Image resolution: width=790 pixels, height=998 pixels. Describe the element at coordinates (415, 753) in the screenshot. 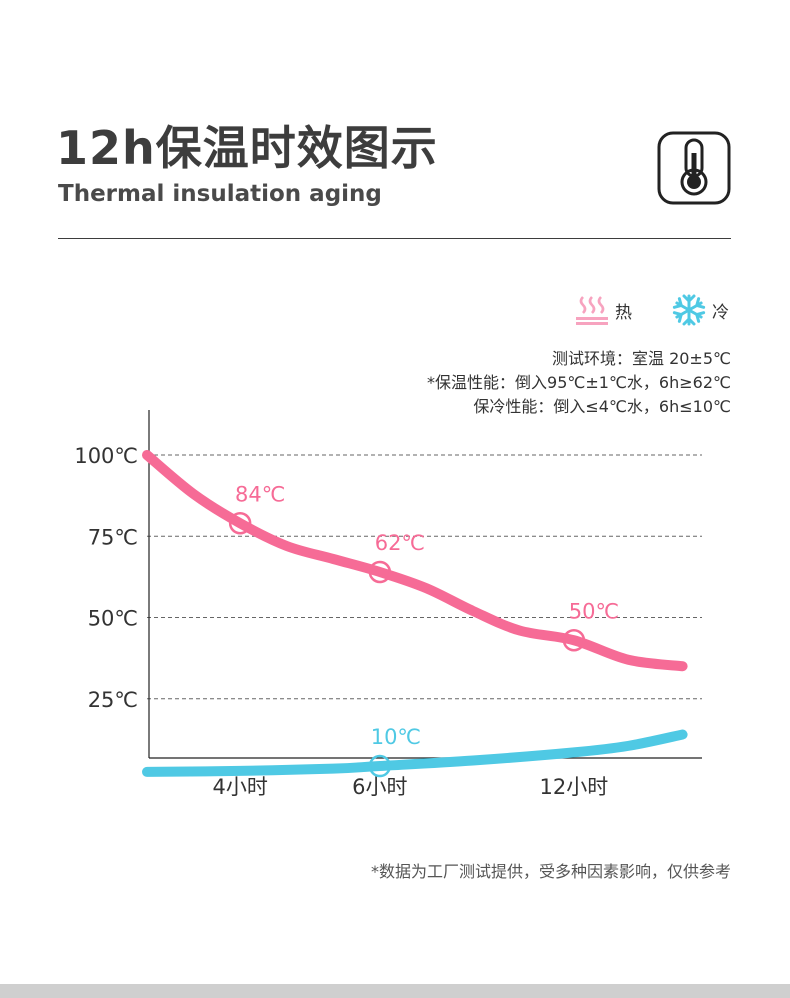

I see `cold-series-line` at that location.